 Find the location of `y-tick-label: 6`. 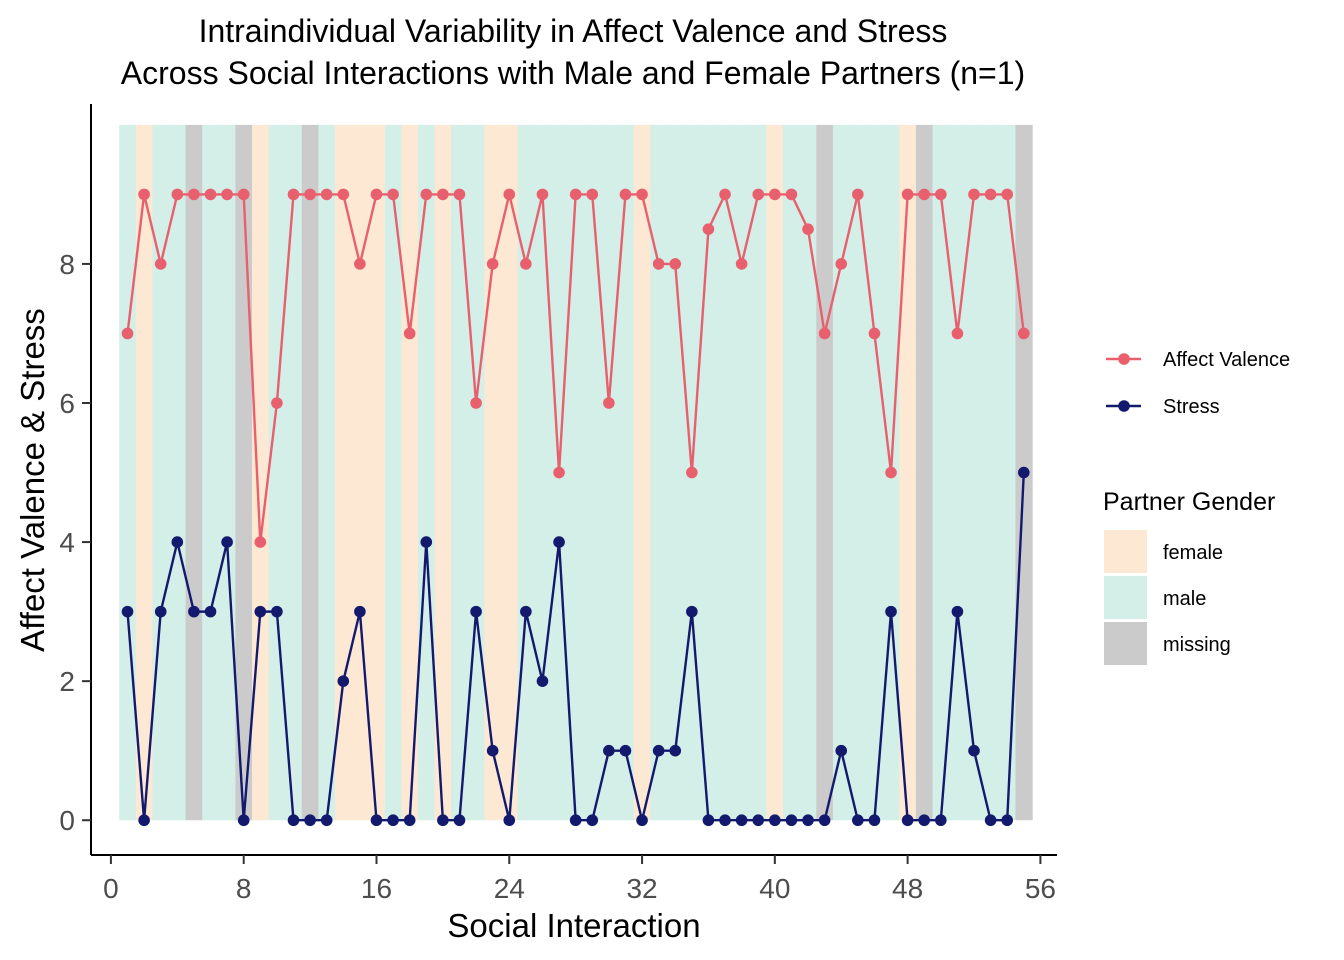

y-tick-label: 6 is located at coordinates (67, 403).